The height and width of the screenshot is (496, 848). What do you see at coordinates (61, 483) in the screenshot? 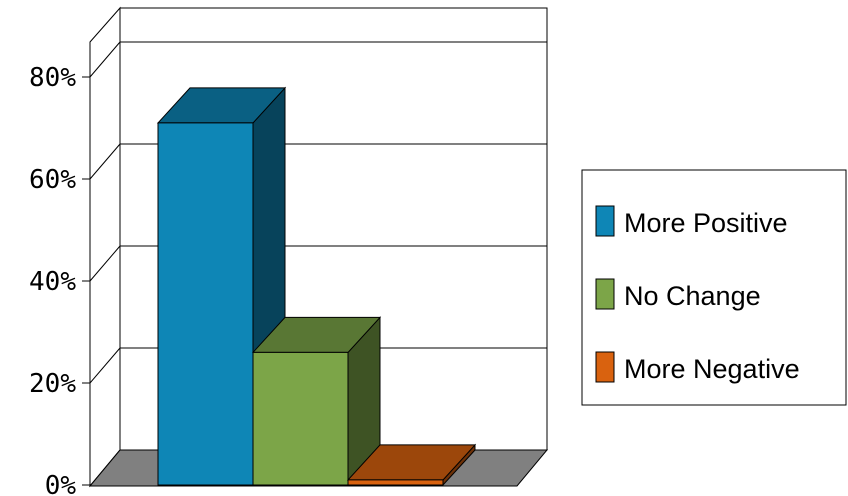
I see `y-tick-label: 0%` at bounding box center [61, 483].